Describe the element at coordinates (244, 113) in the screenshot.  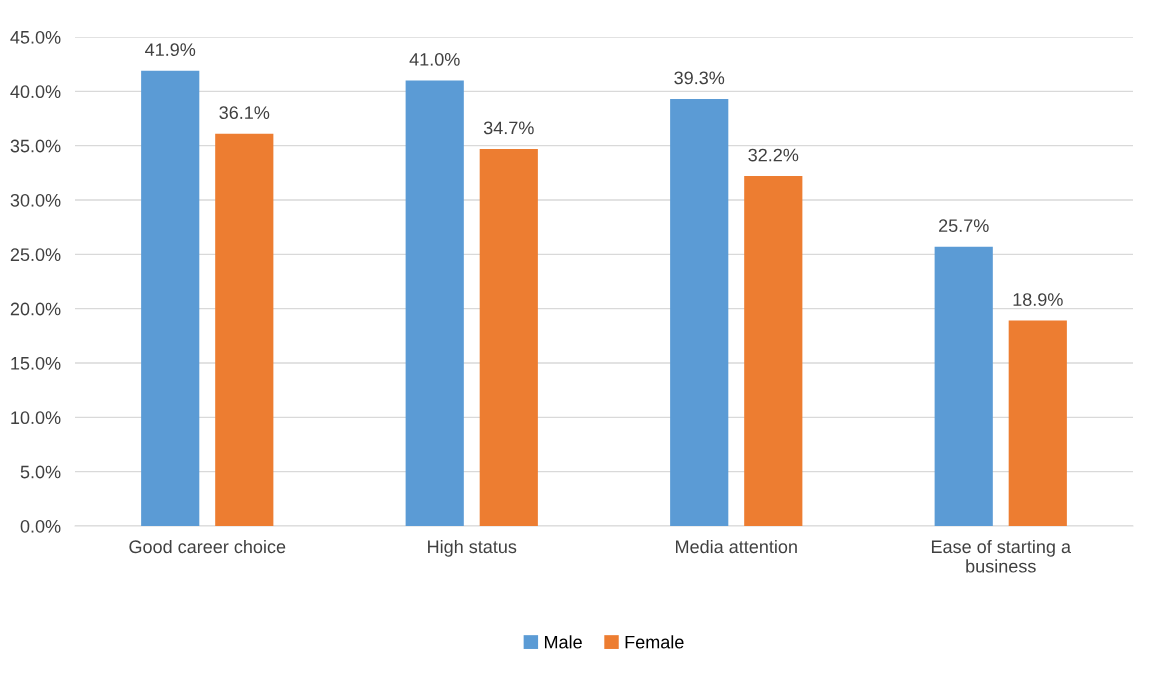
I see `data-label: 36.1%` at that location.